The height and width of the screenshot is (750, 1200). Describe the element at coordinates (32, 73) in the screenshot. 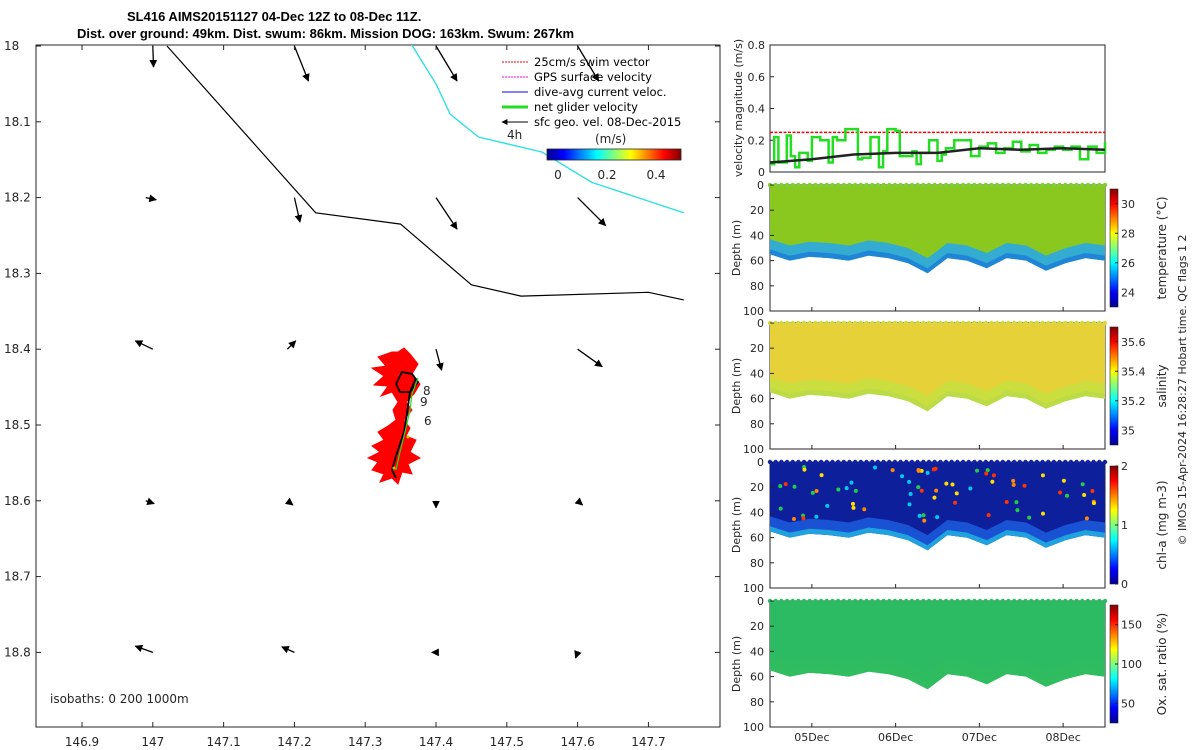

I see `site-marker` at that location.